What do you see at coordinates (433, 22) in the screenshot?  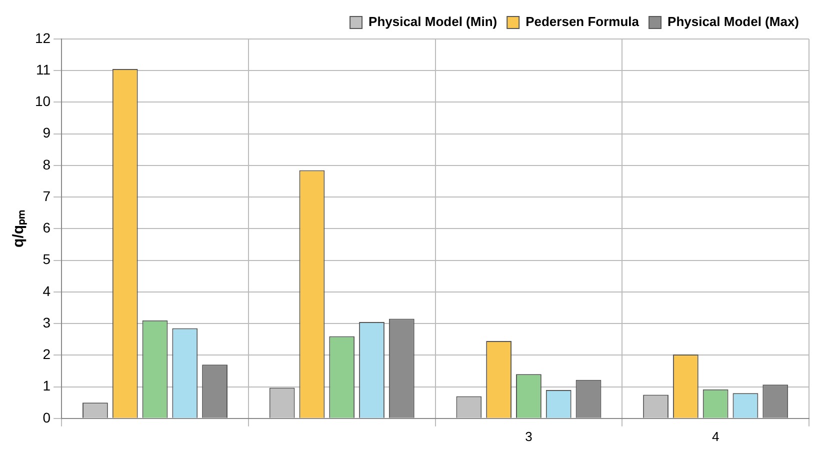 I see `legend-label: Physical Model (Min)` at bounding box center [433, 22].